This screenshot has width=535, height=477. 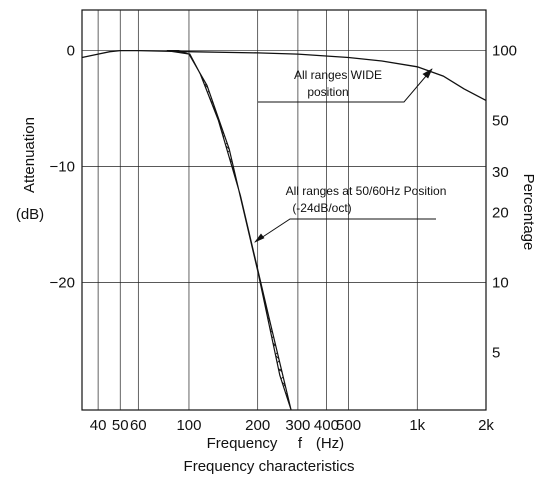 I want to click on y-right-tick-label: 10, so click(x=500, y=282).